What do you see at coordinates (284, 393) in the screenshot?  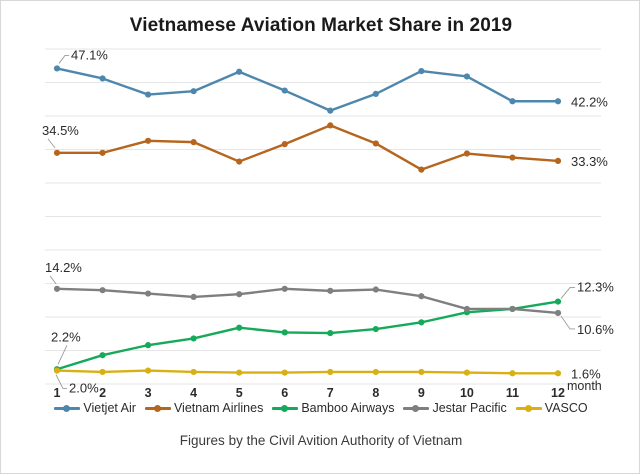 I see `x-tick-label: 6` at bounding box center [284, 393].